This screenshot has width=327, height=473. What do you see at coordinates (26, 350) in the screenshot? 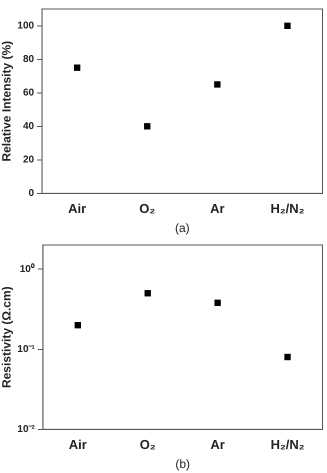
I see `y-tick-label: 10⁻¹` at bounding box center [26, 350].